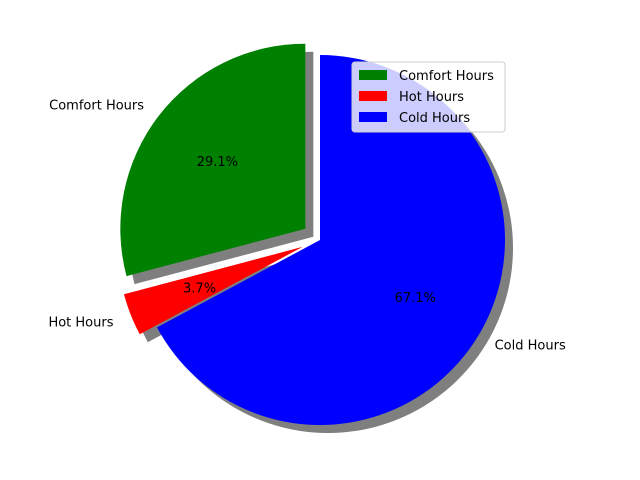 The image size is (640, 480). I want to click on slice-label-cold-hours: Cold Hours, so click(530, 346).